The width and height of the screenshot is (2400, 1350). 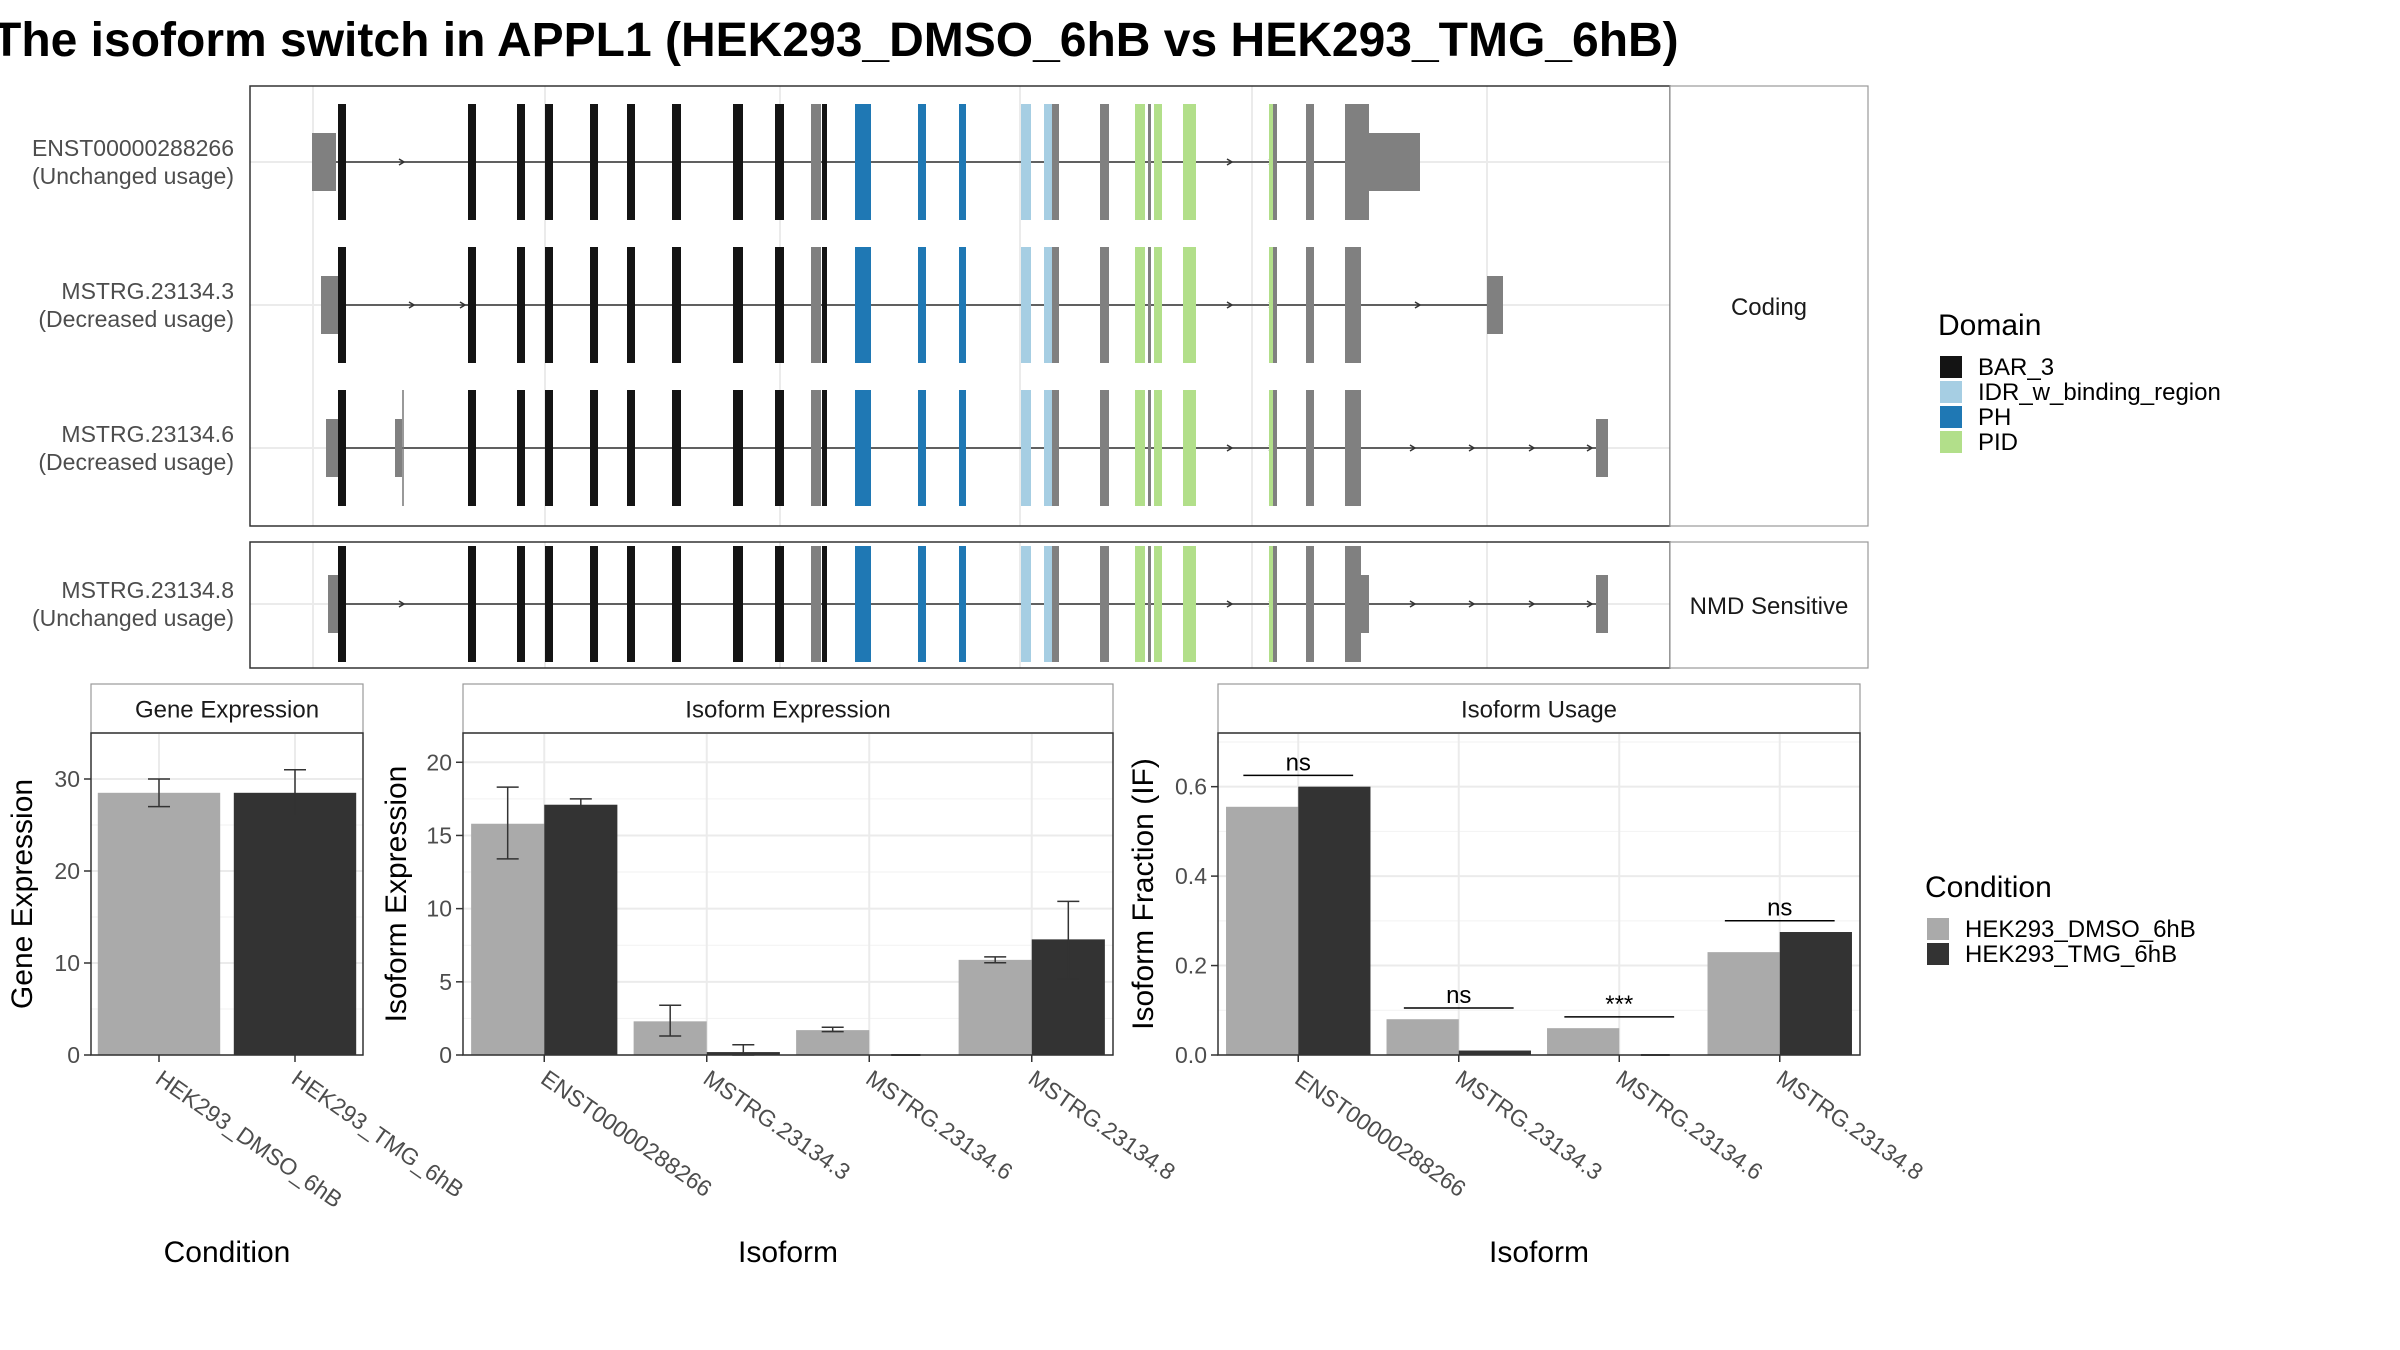 I want to click on y-tick-label: 10, so click(x=439, y=909).